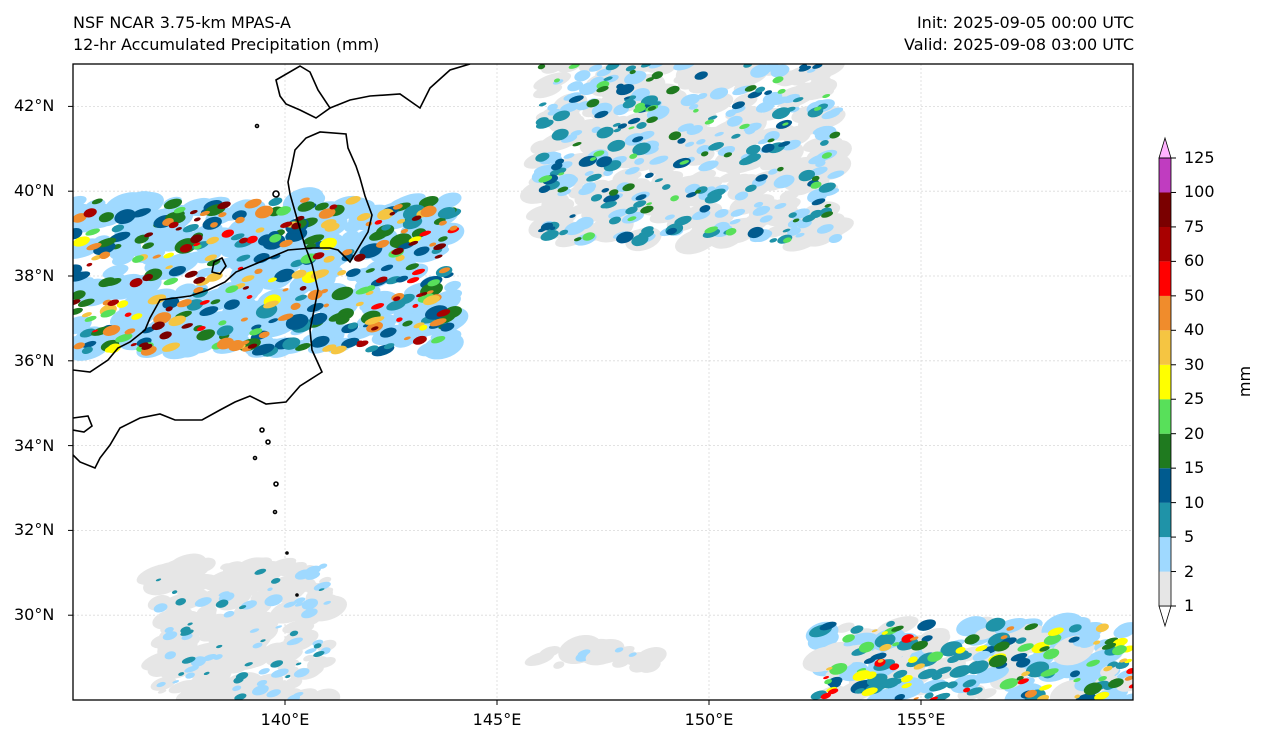 The width and height of the screenshot is (1262, 745). I want to click on colorbar-level-label: 2, so click(1189, 571).